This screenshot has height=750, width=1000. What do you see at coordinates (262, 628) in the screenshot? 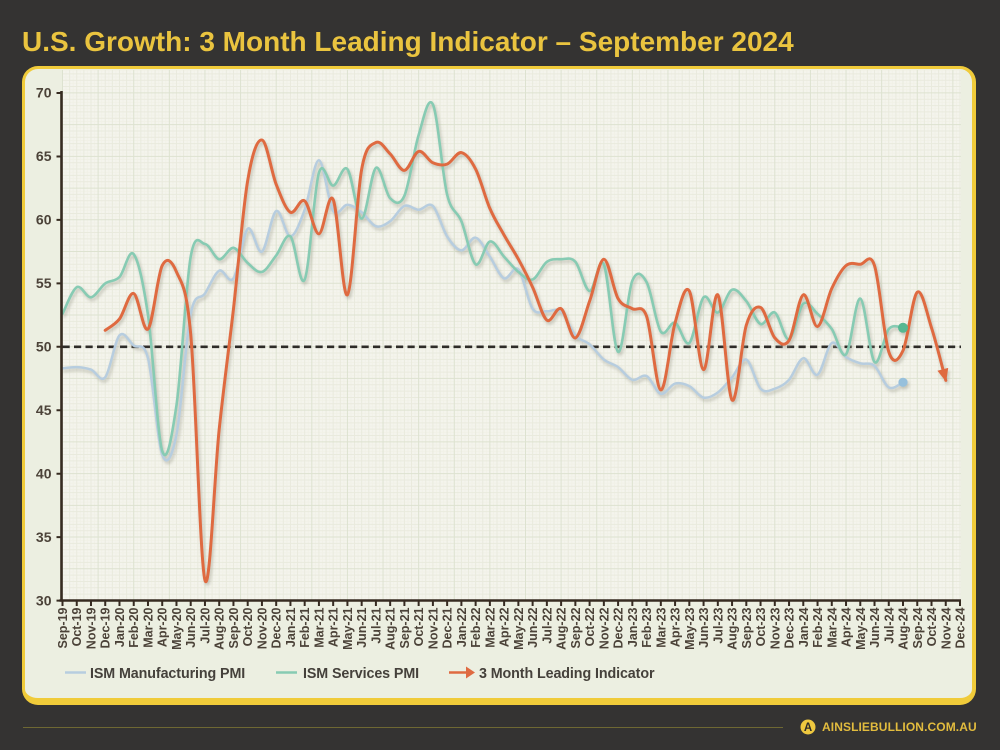
I see `svg-text: Nov-20` at bounding box center [262, 628].